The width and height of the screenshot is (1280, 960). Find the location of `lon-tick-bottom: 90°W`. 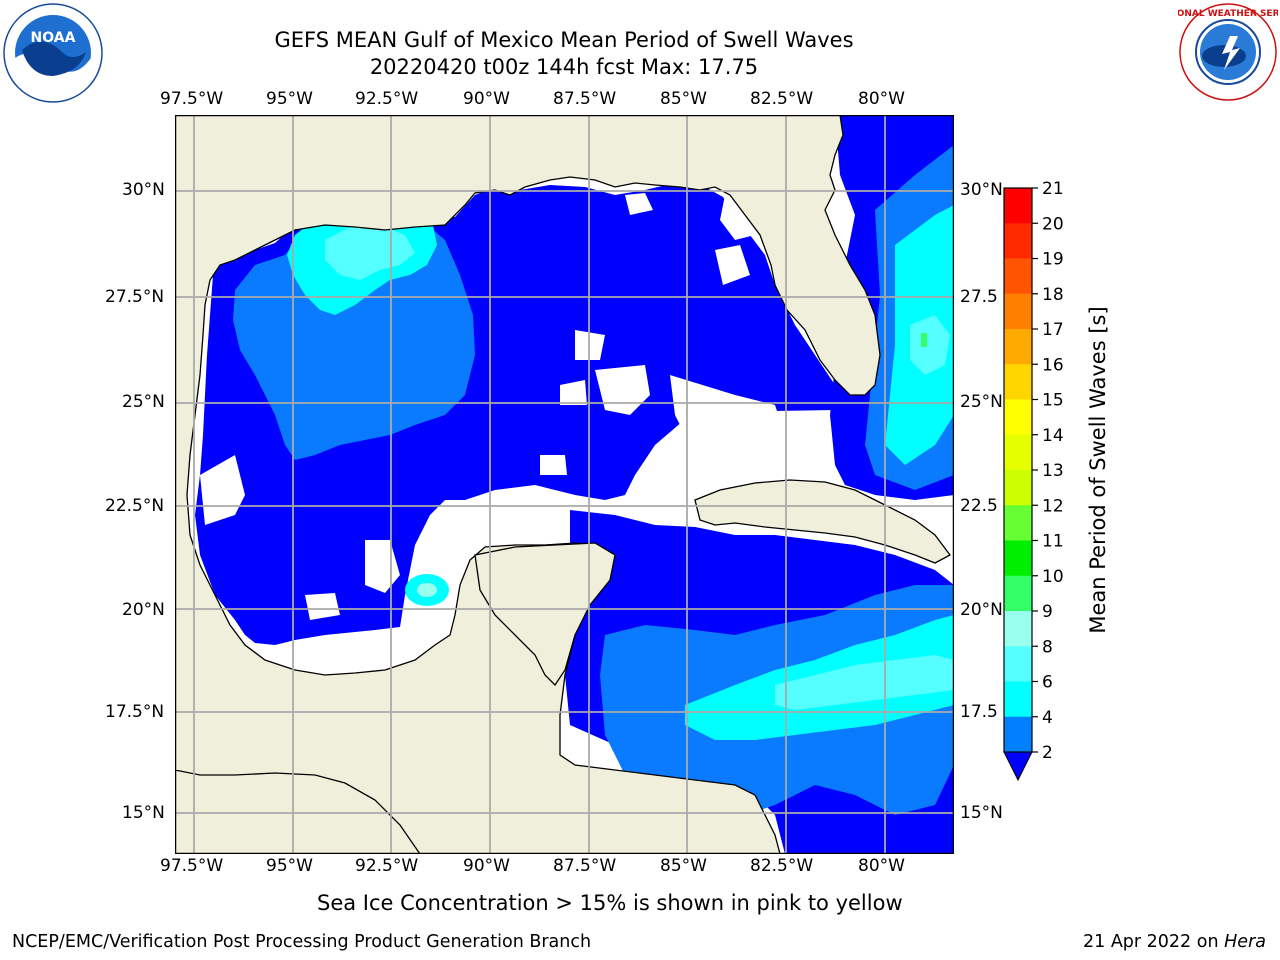

lon-tick-bottom: 90°W is located at coordinates (486, 866).